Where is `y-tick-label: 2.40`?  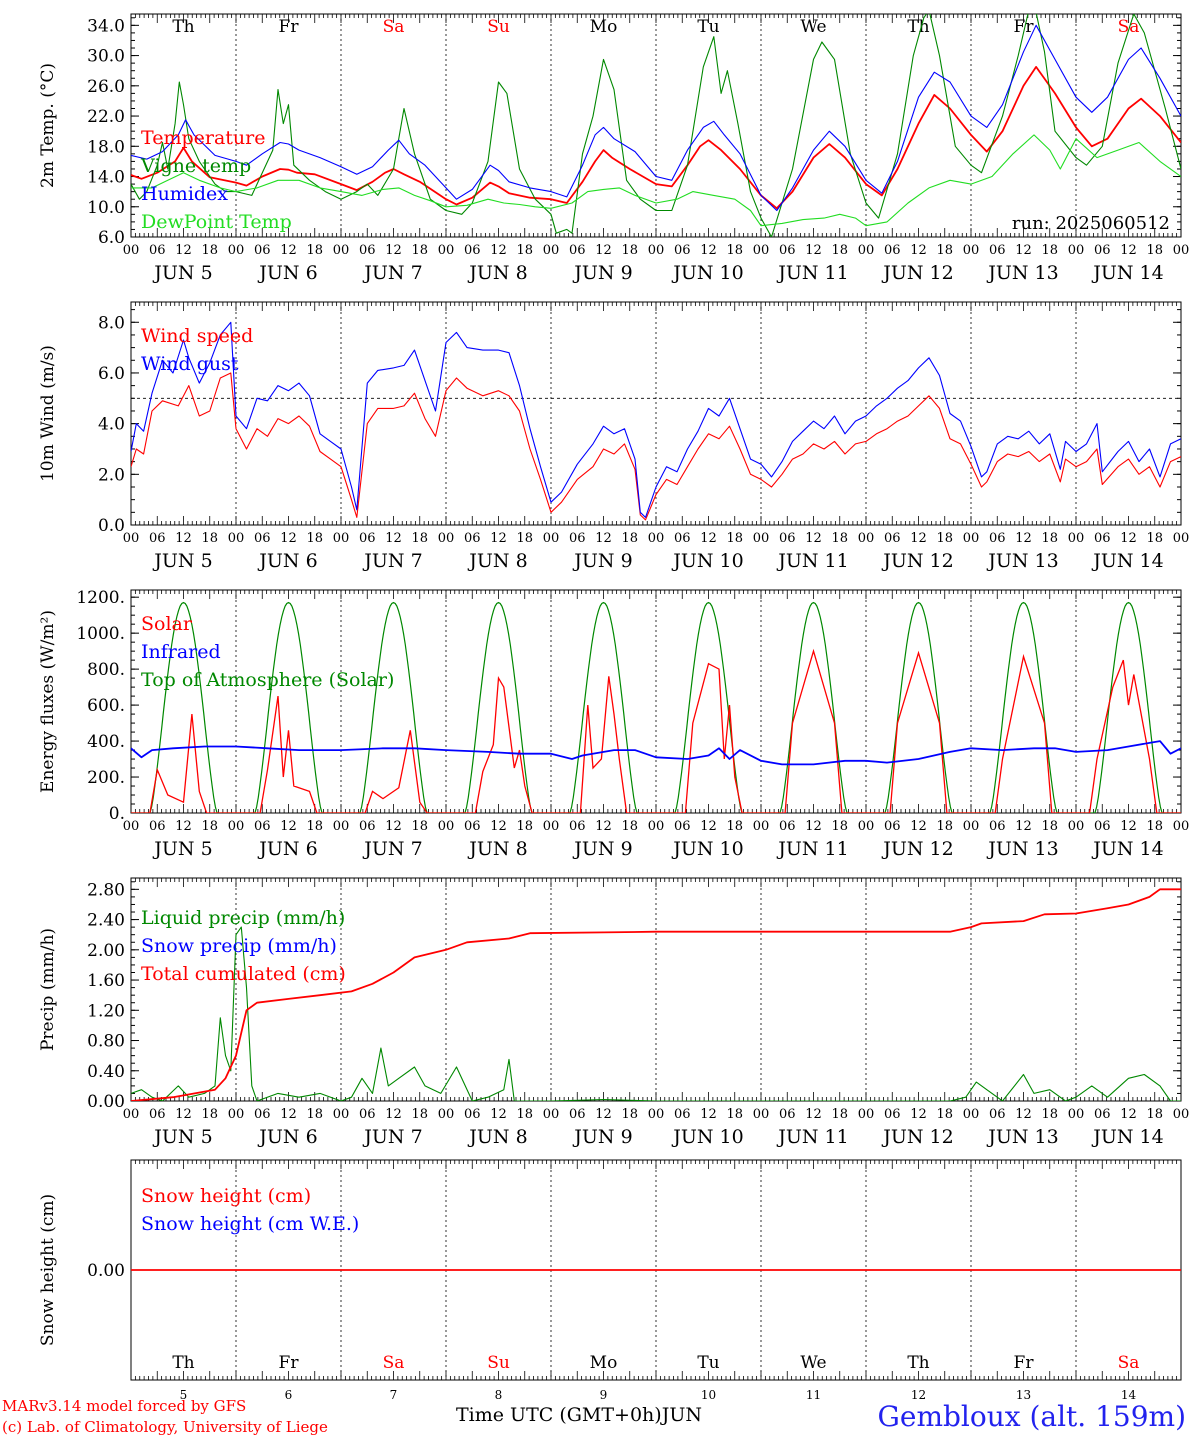 y-tick-label: 2.40 is located at coordinates (106, 921).